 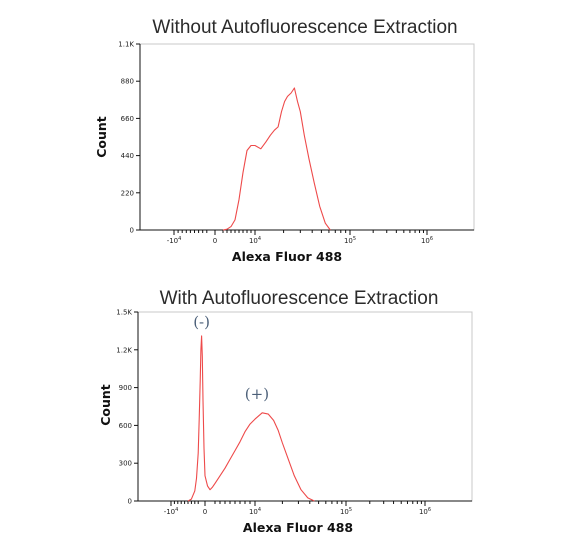 I want to click on y-tick-label: 300, so click(x=125, y=464).